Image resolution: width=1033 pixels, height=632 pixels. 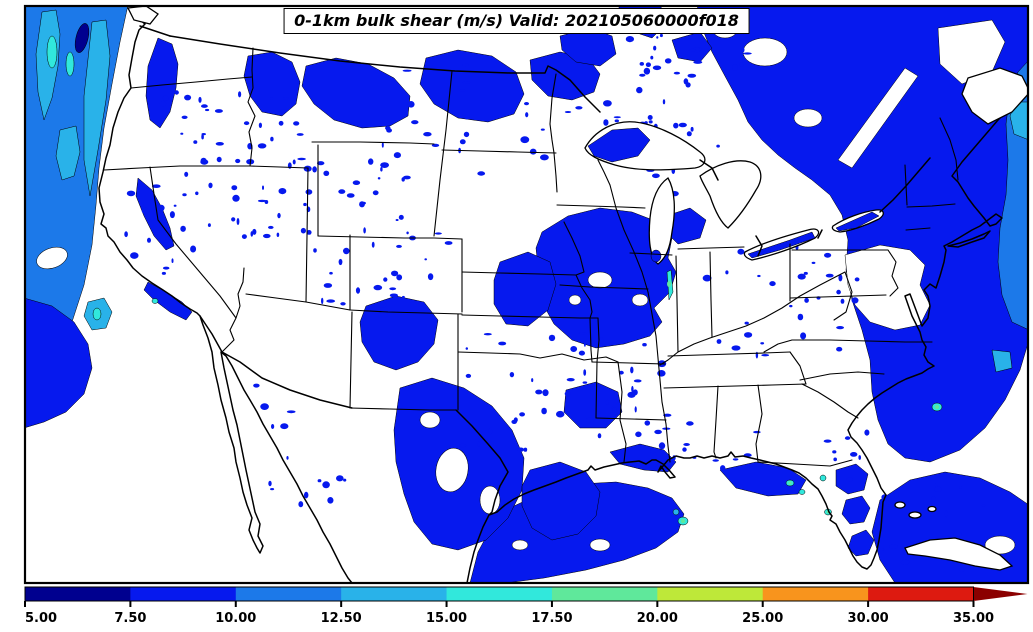 I want to click on long-island, so click(x=969, y=239).